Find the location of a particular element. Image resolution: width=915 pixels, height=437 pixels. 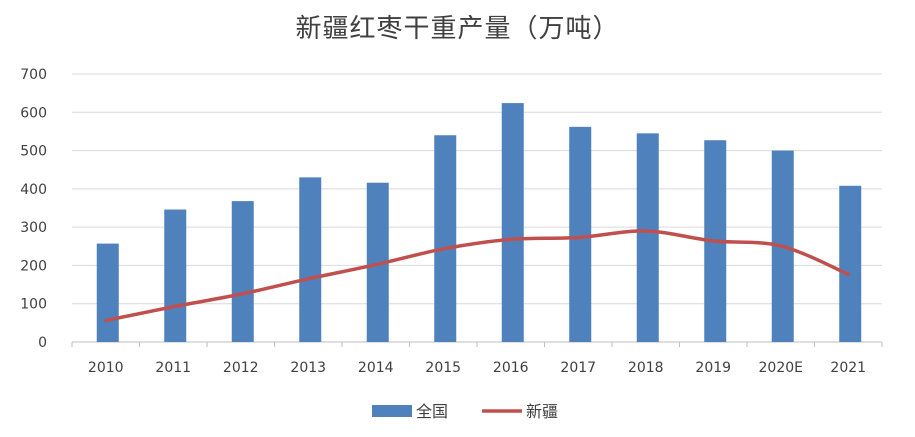

y-tick-label: 100 is located at coordinates (33, 305).